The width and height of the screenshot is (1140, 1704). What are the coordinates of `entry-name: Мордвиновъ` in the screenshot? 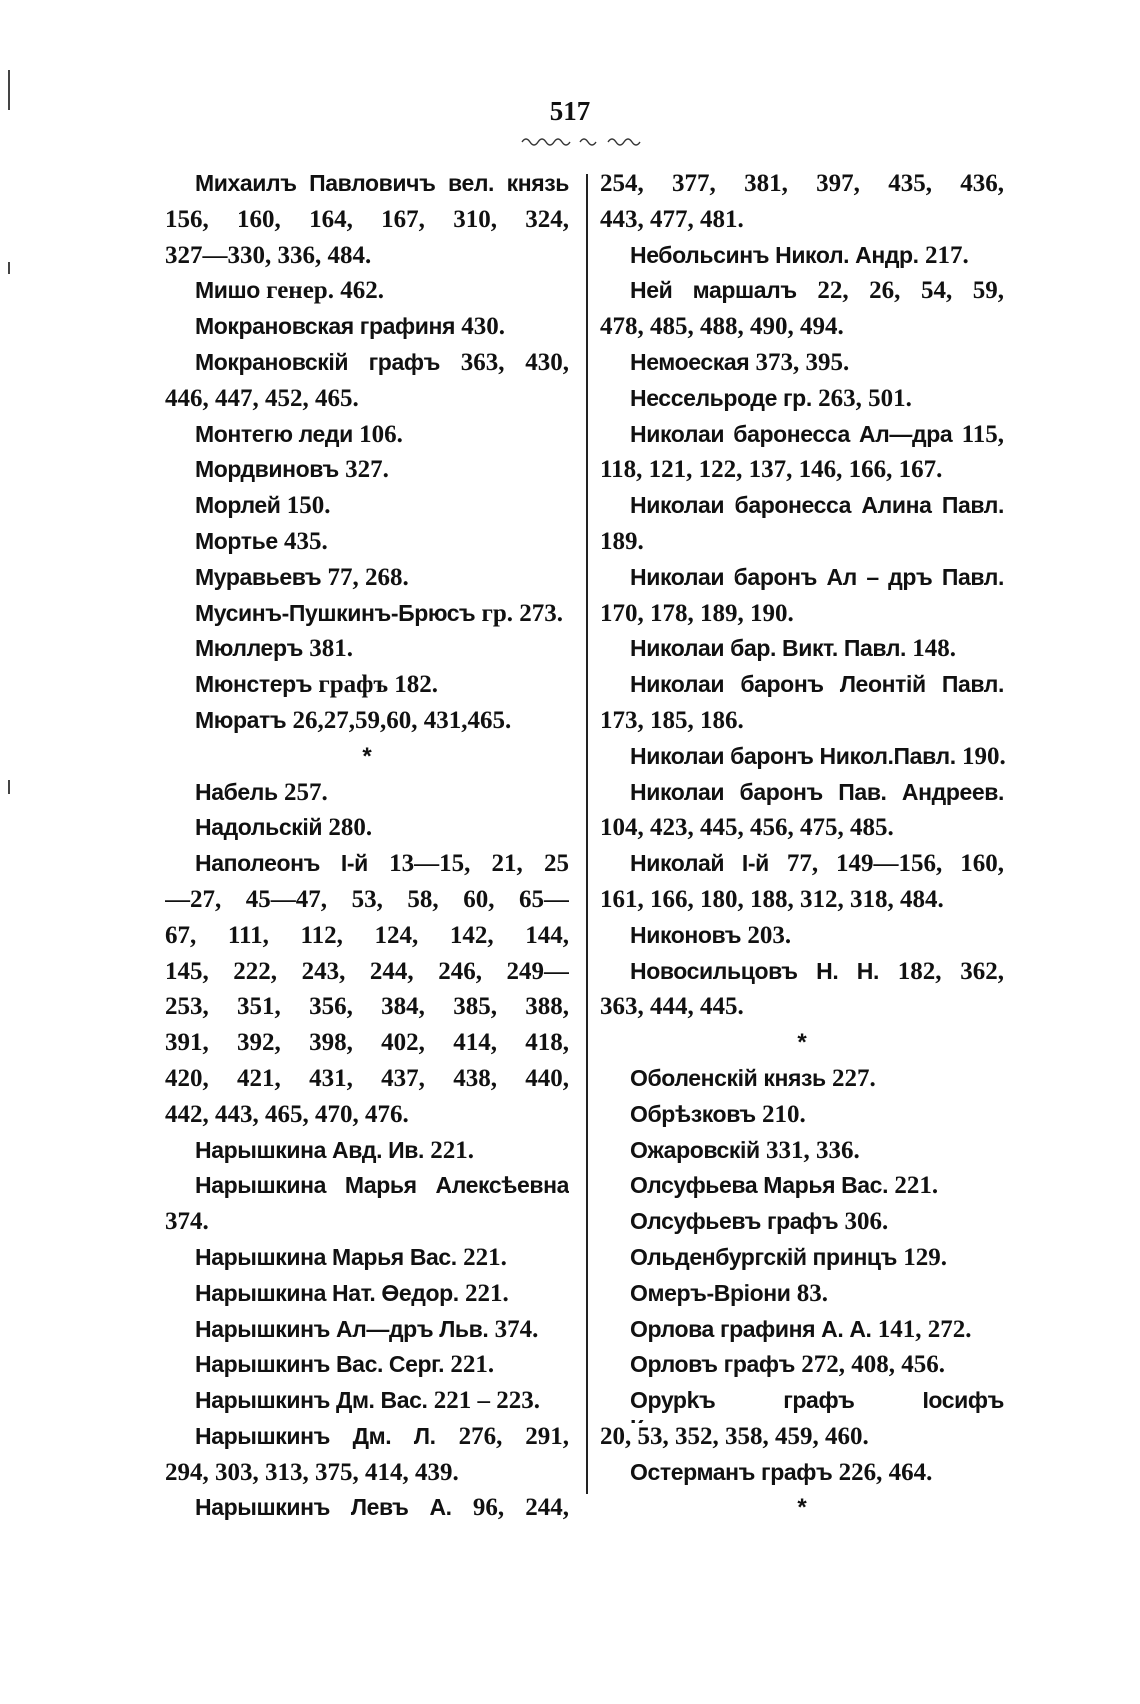 It's located at (267, 469).